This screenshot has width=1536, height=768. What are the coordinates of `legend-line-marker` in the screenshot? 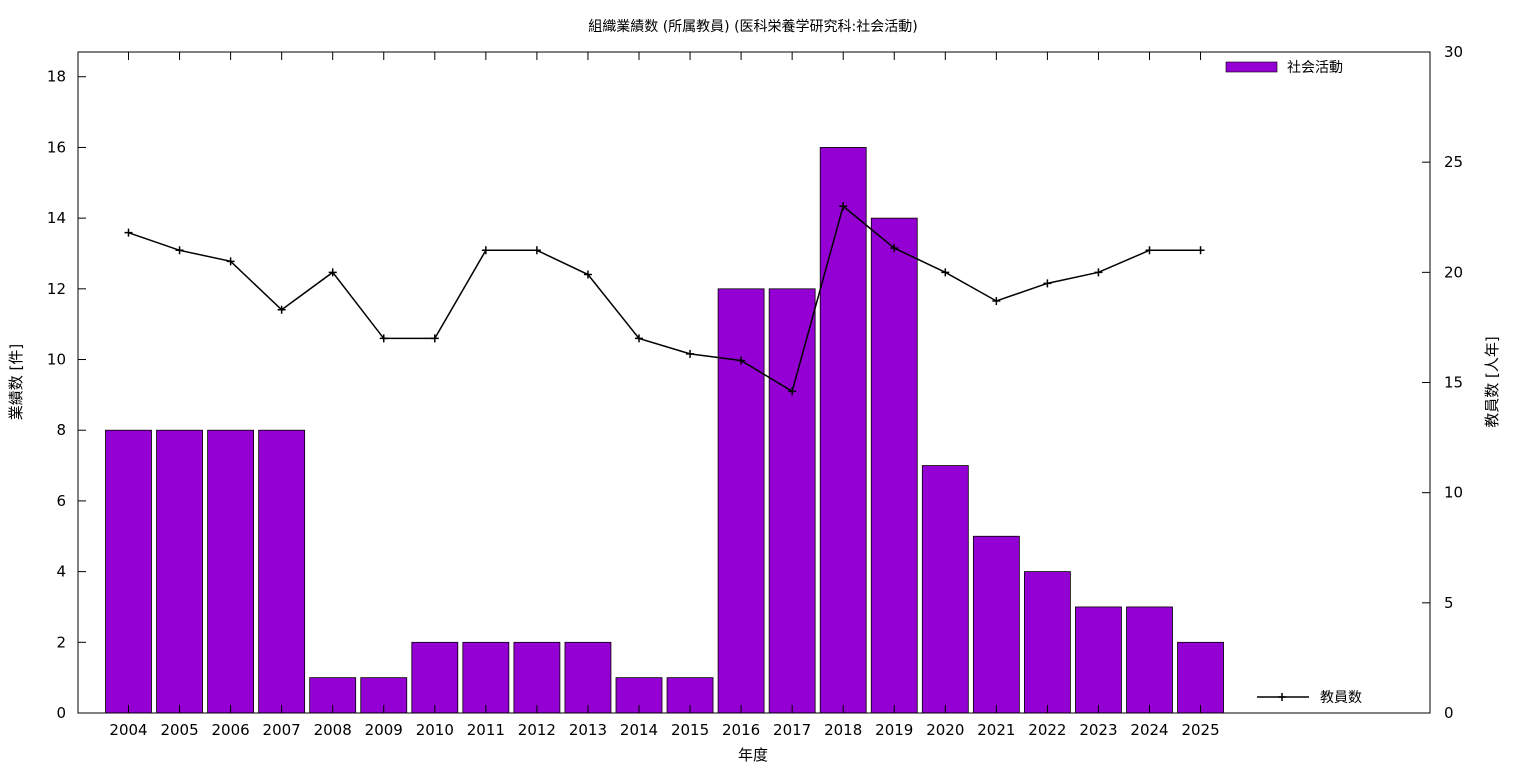 It's located at (1282, 697).